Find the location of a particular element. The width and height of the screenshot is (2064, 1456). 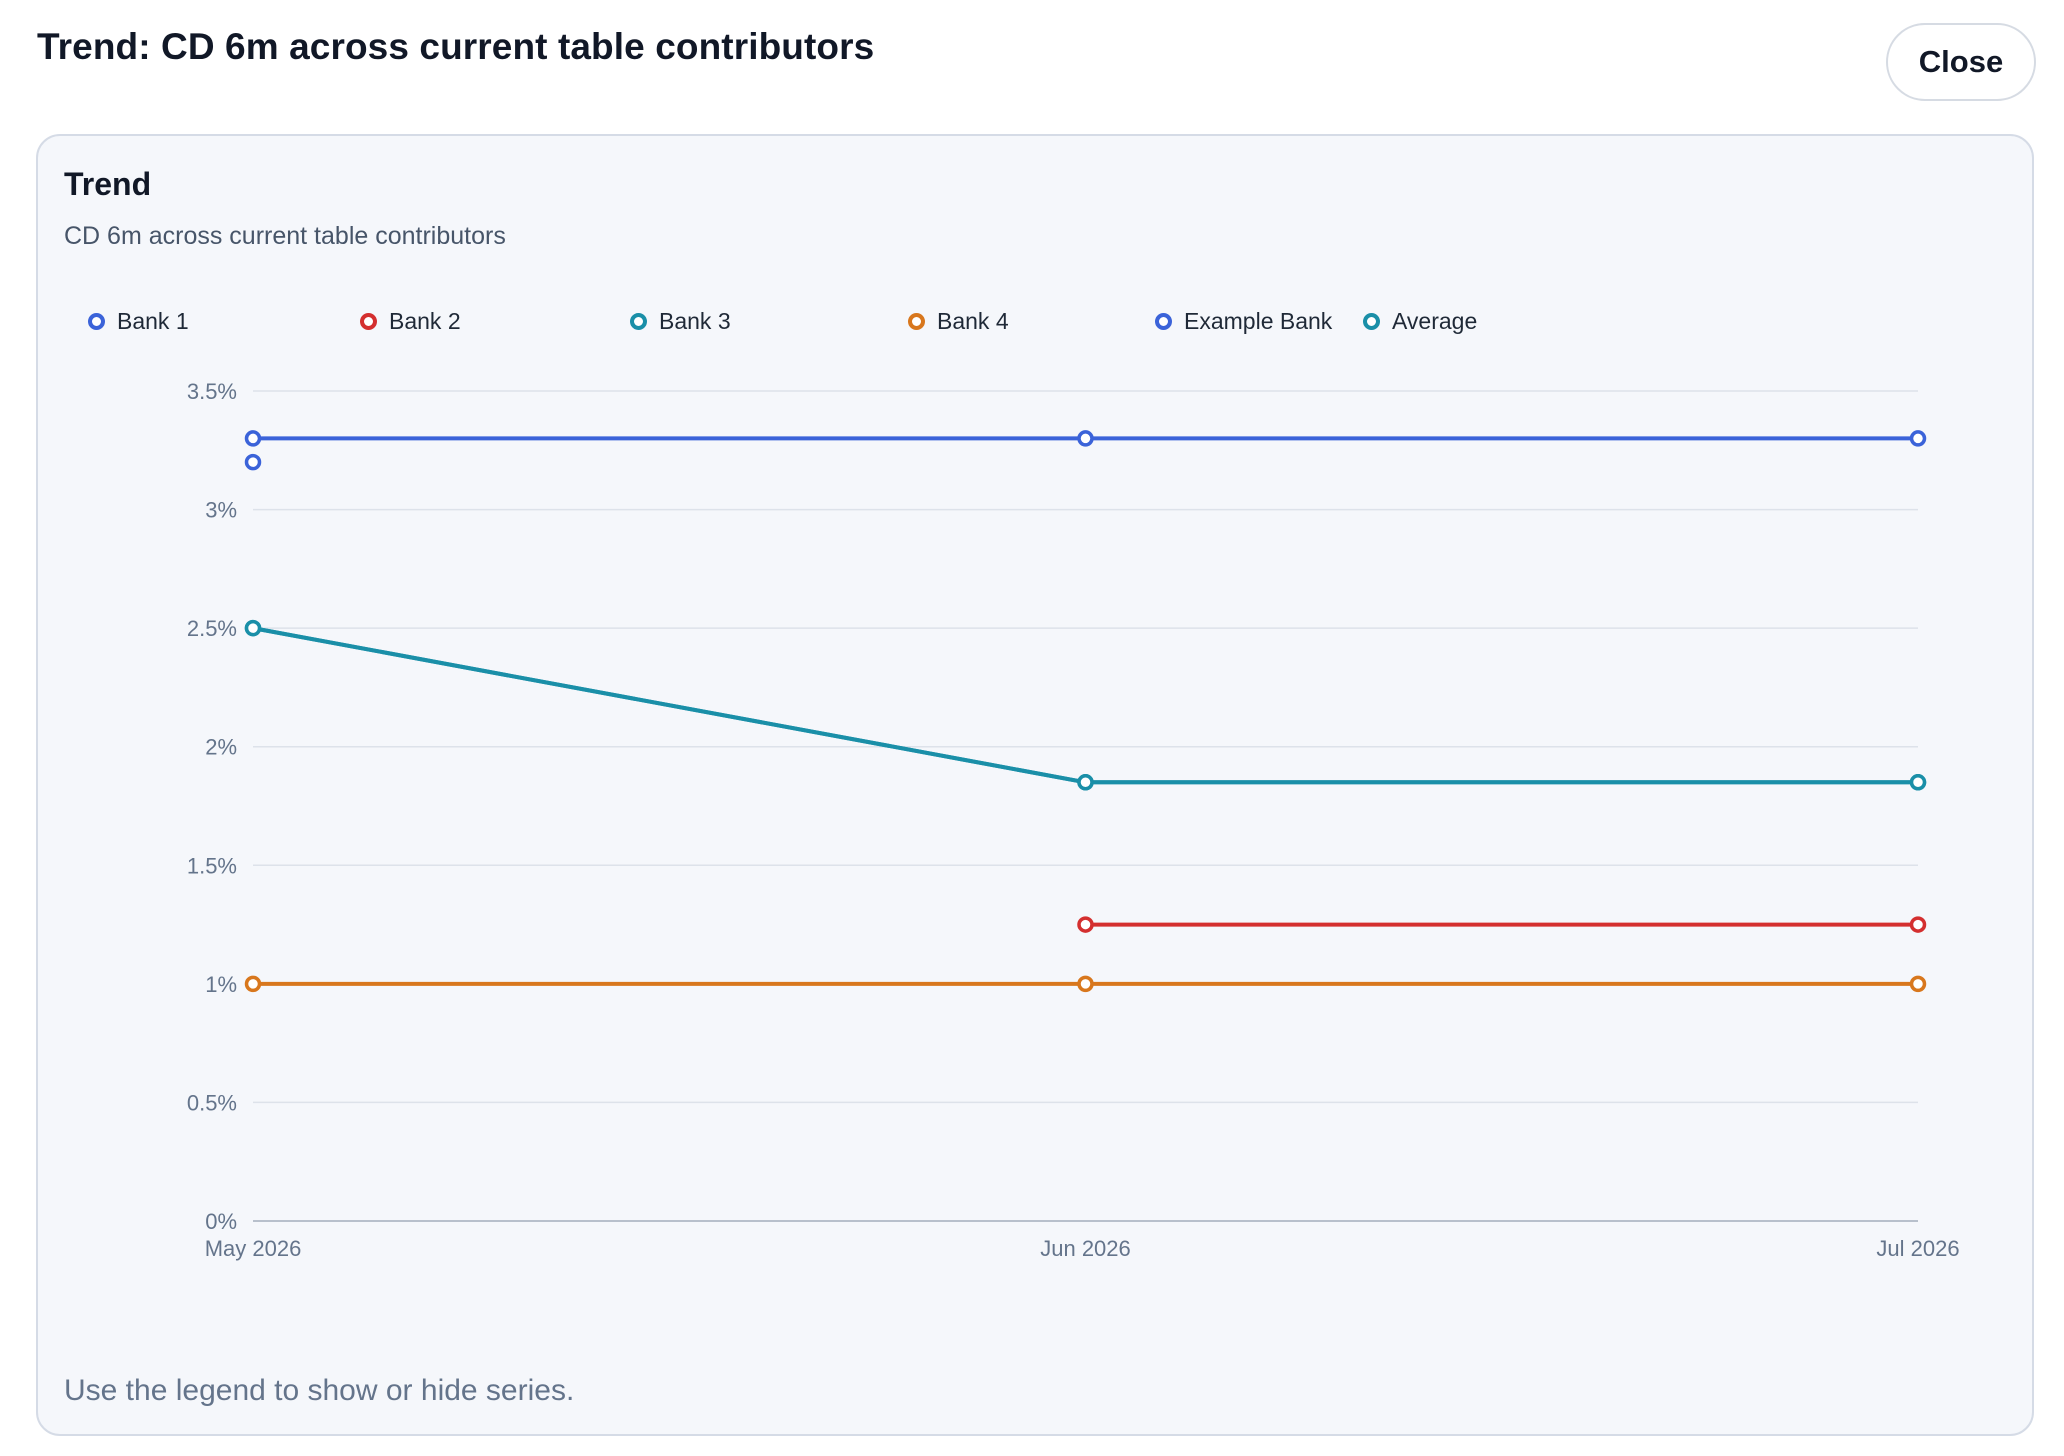

y-tick-label: 0.5% is located at coordinates (212, 1102).